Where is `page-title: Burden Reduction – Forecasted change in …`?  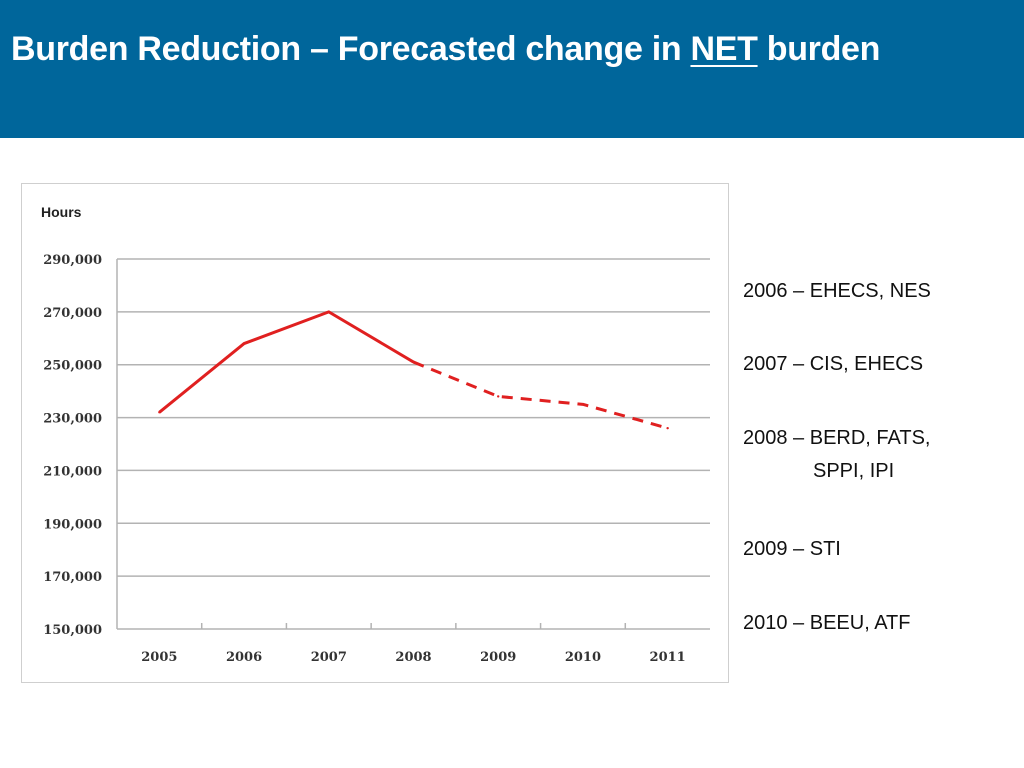 page-title: Burden Reduction – Forecasted change in … is located at coordinates (445, 49).